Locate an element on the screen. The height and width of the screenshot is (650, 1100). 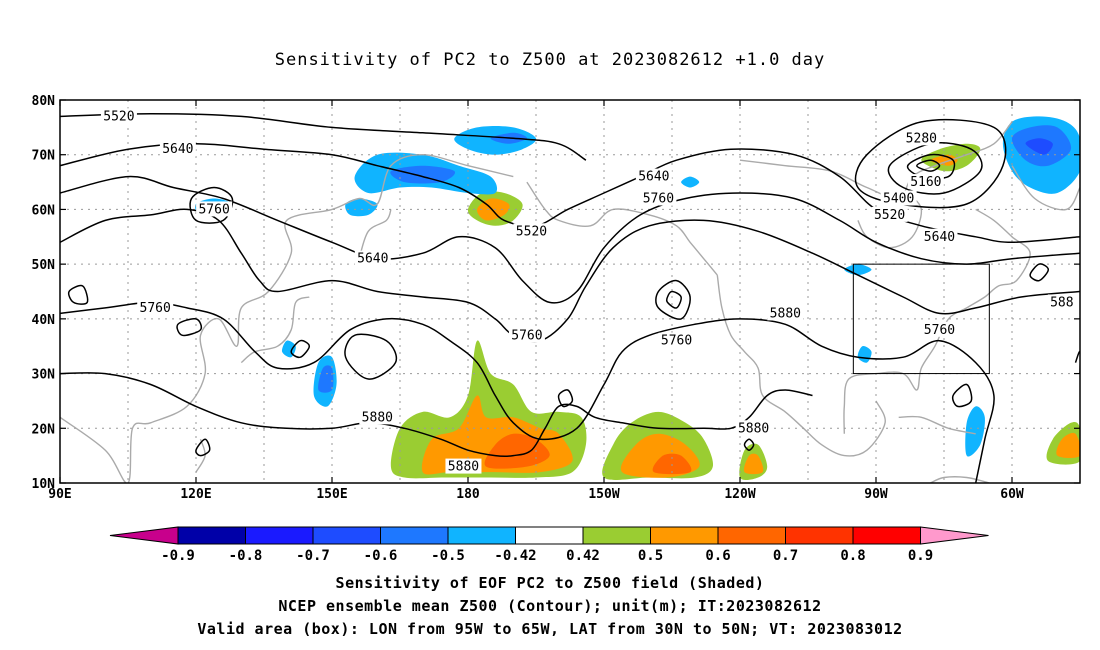
contour-label: 5880 is located at coordinates (785, 313).